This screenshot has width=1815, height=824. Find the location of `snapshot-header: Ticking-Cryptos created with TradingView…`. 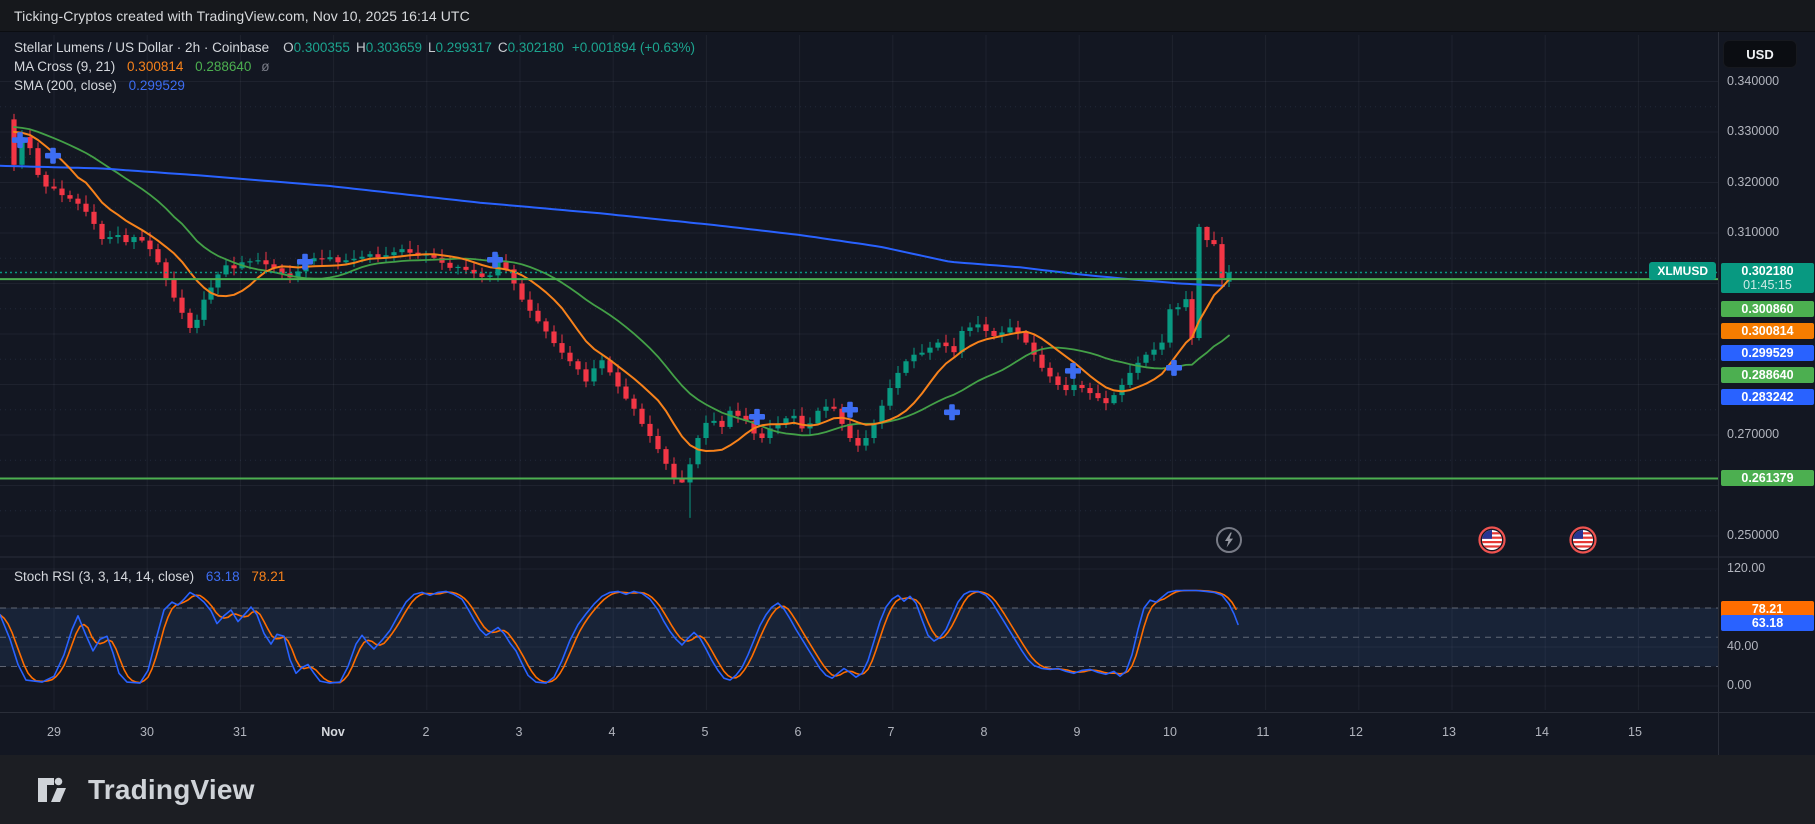

snapshot-header: Ticking-Cryptos created with TradingView… is located at coordinates (907, 16).